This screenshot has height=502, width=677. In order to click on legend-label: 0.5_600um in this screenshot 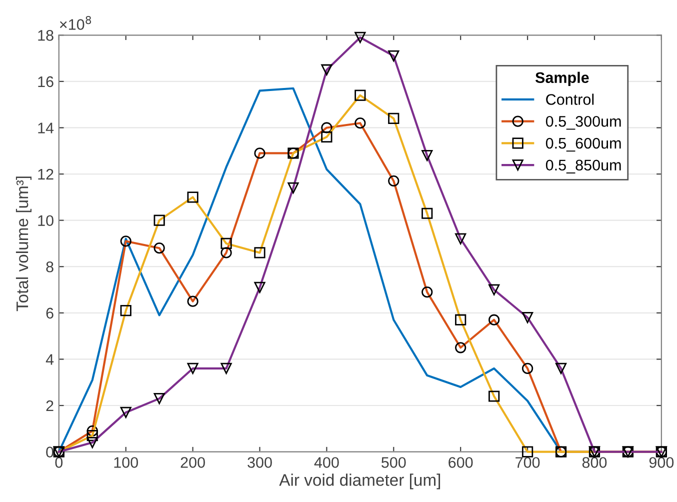, I will do `click(583, 145)`.